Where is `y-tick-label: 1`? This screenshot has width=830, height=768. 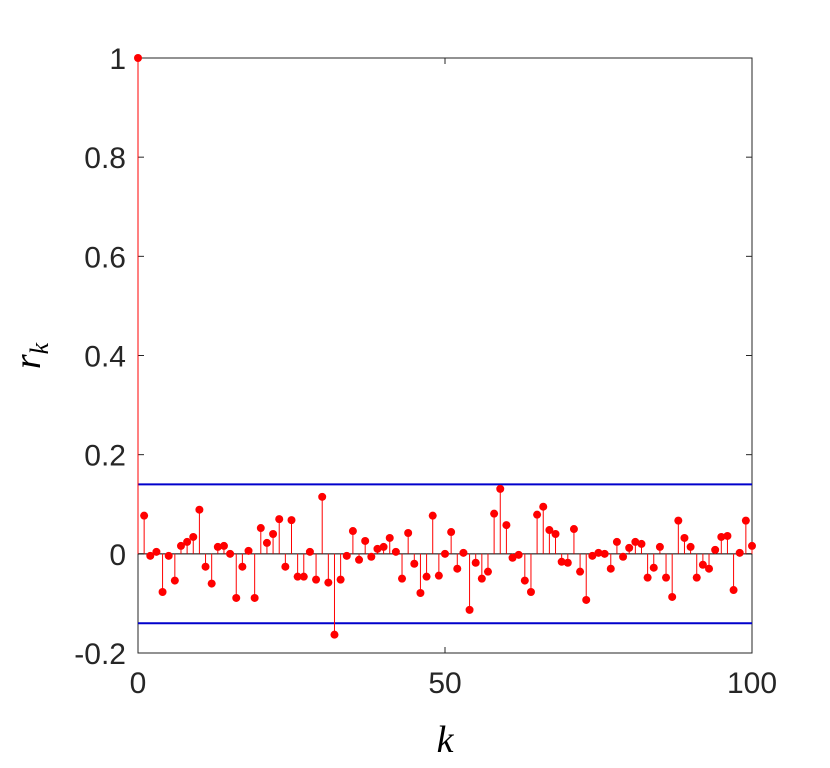
y-tick-label: 1 is located at coordinates (117, 59).